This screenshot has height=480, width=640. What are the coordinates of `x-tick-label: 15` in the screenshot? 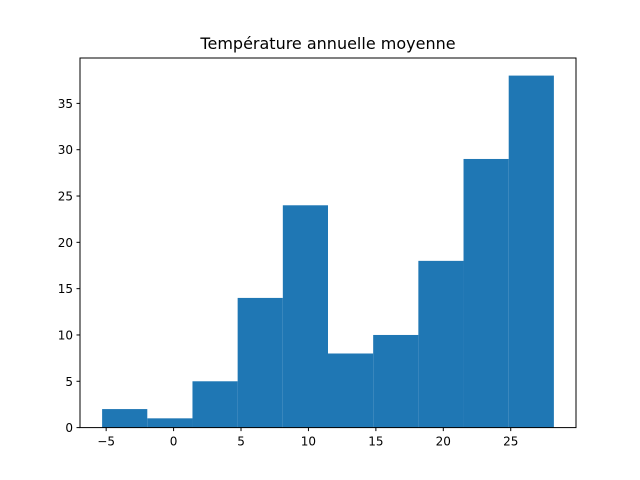 It's located at (375, 442).